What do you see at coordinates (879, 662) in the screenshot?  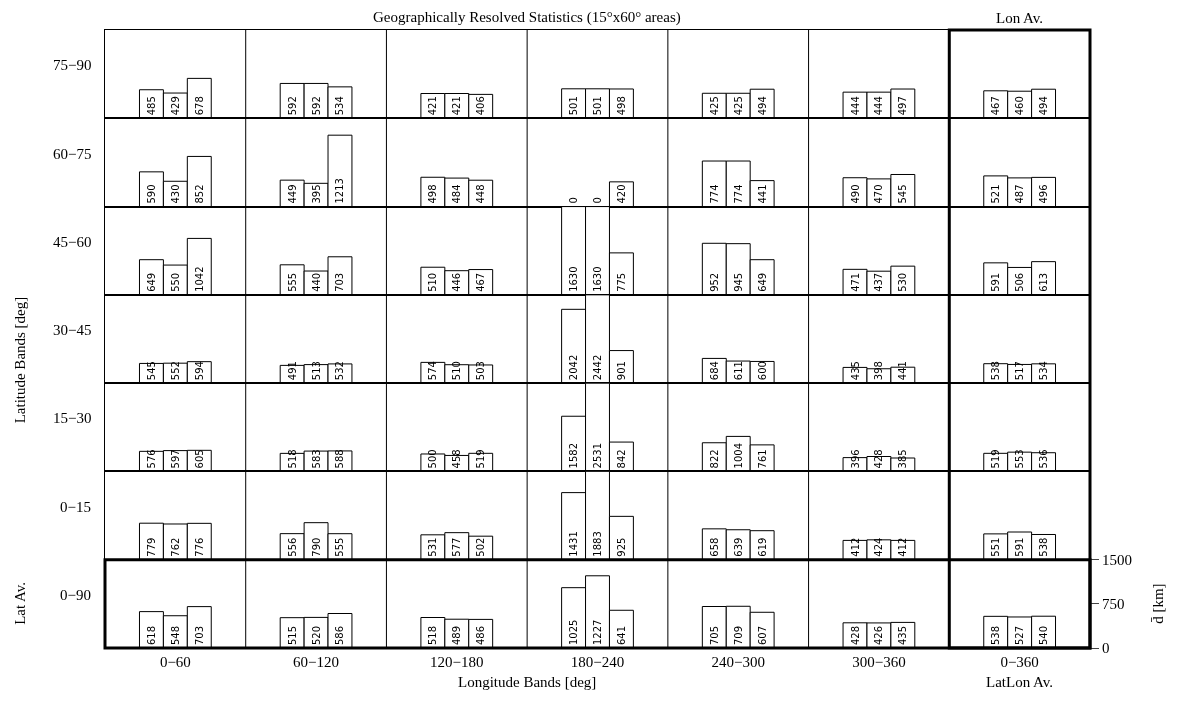 I see `x-tick-label: 300−360` at bounding box center [879, 662].